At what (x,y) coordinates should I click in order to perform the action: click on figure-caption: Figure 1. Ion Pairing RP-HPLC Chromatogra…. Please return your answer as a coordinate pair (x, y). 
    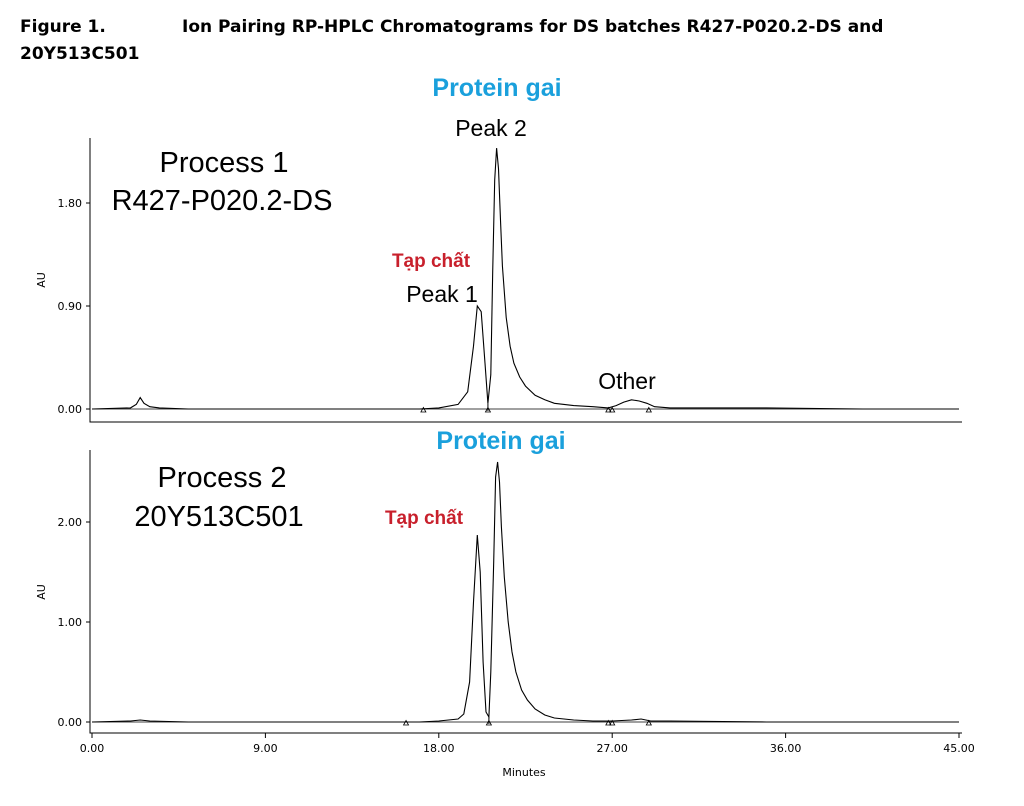
    Looking at the image, I should click on (515, 41).